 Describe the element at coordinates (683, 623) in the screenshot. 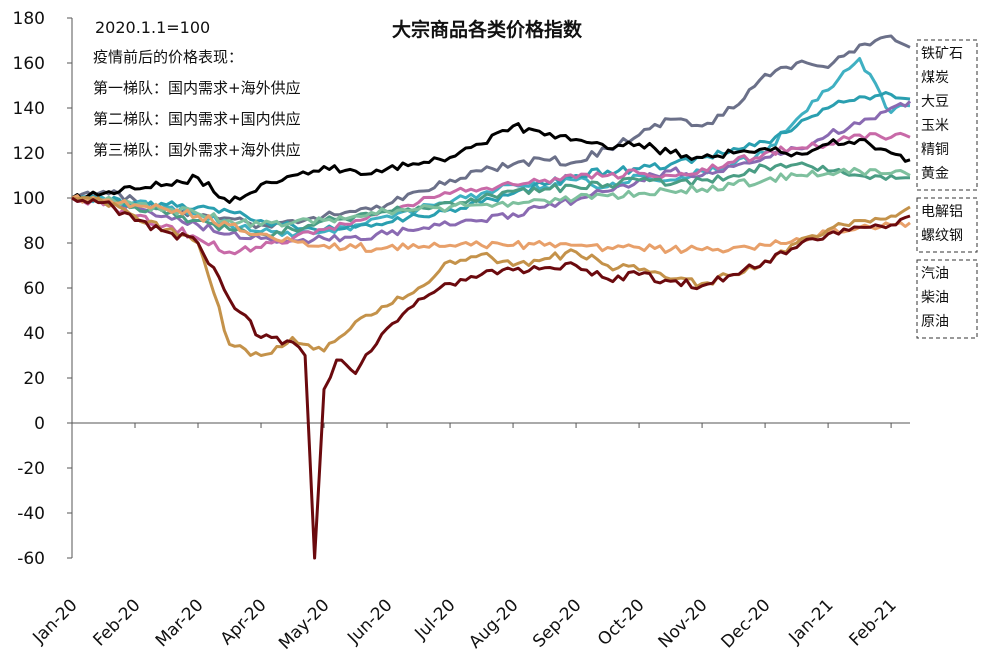

I see `x-tick-label: Nov-20` at that location.